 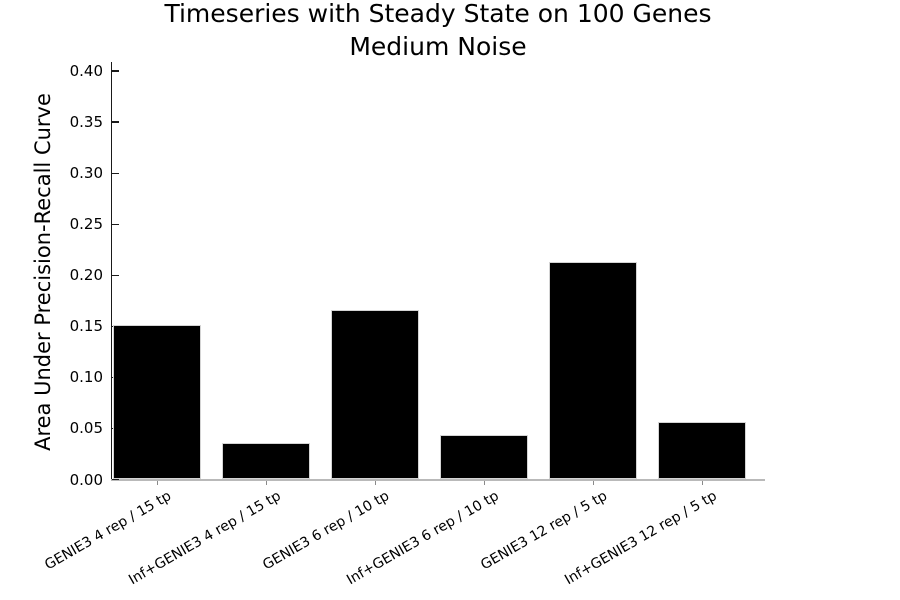 I want to click on x-axis-spine, so click(x=438, y=480).